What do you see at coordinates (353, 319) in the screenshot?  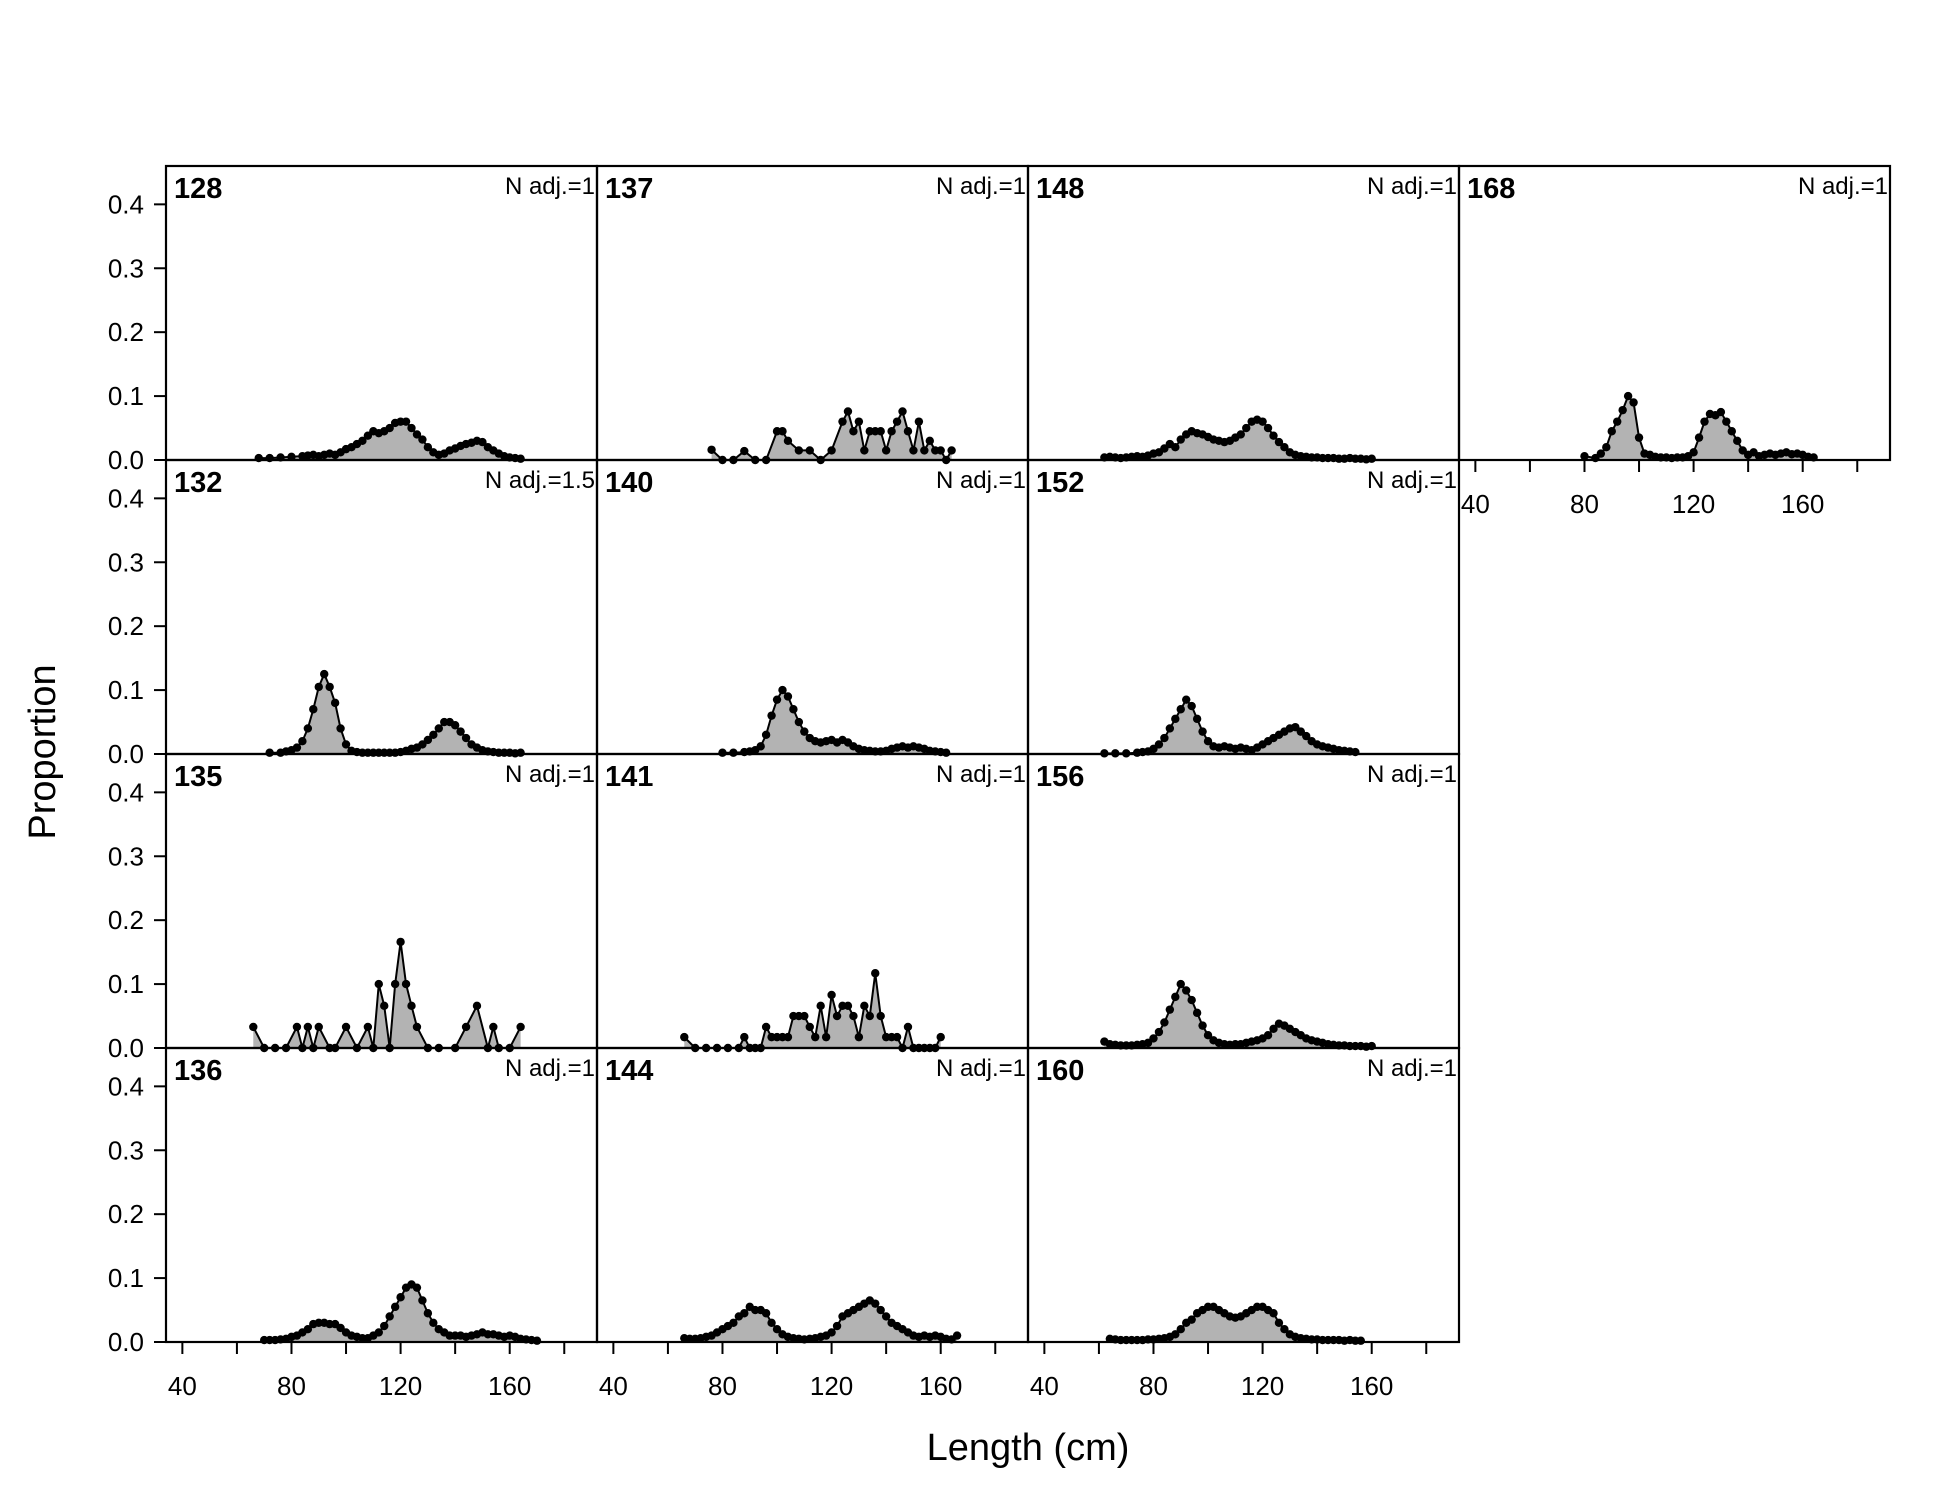 I see `panel-128: 128 N adj.=1 0.0 0.1 0.2 0.3 0.4` at bounding box center [353, 319].